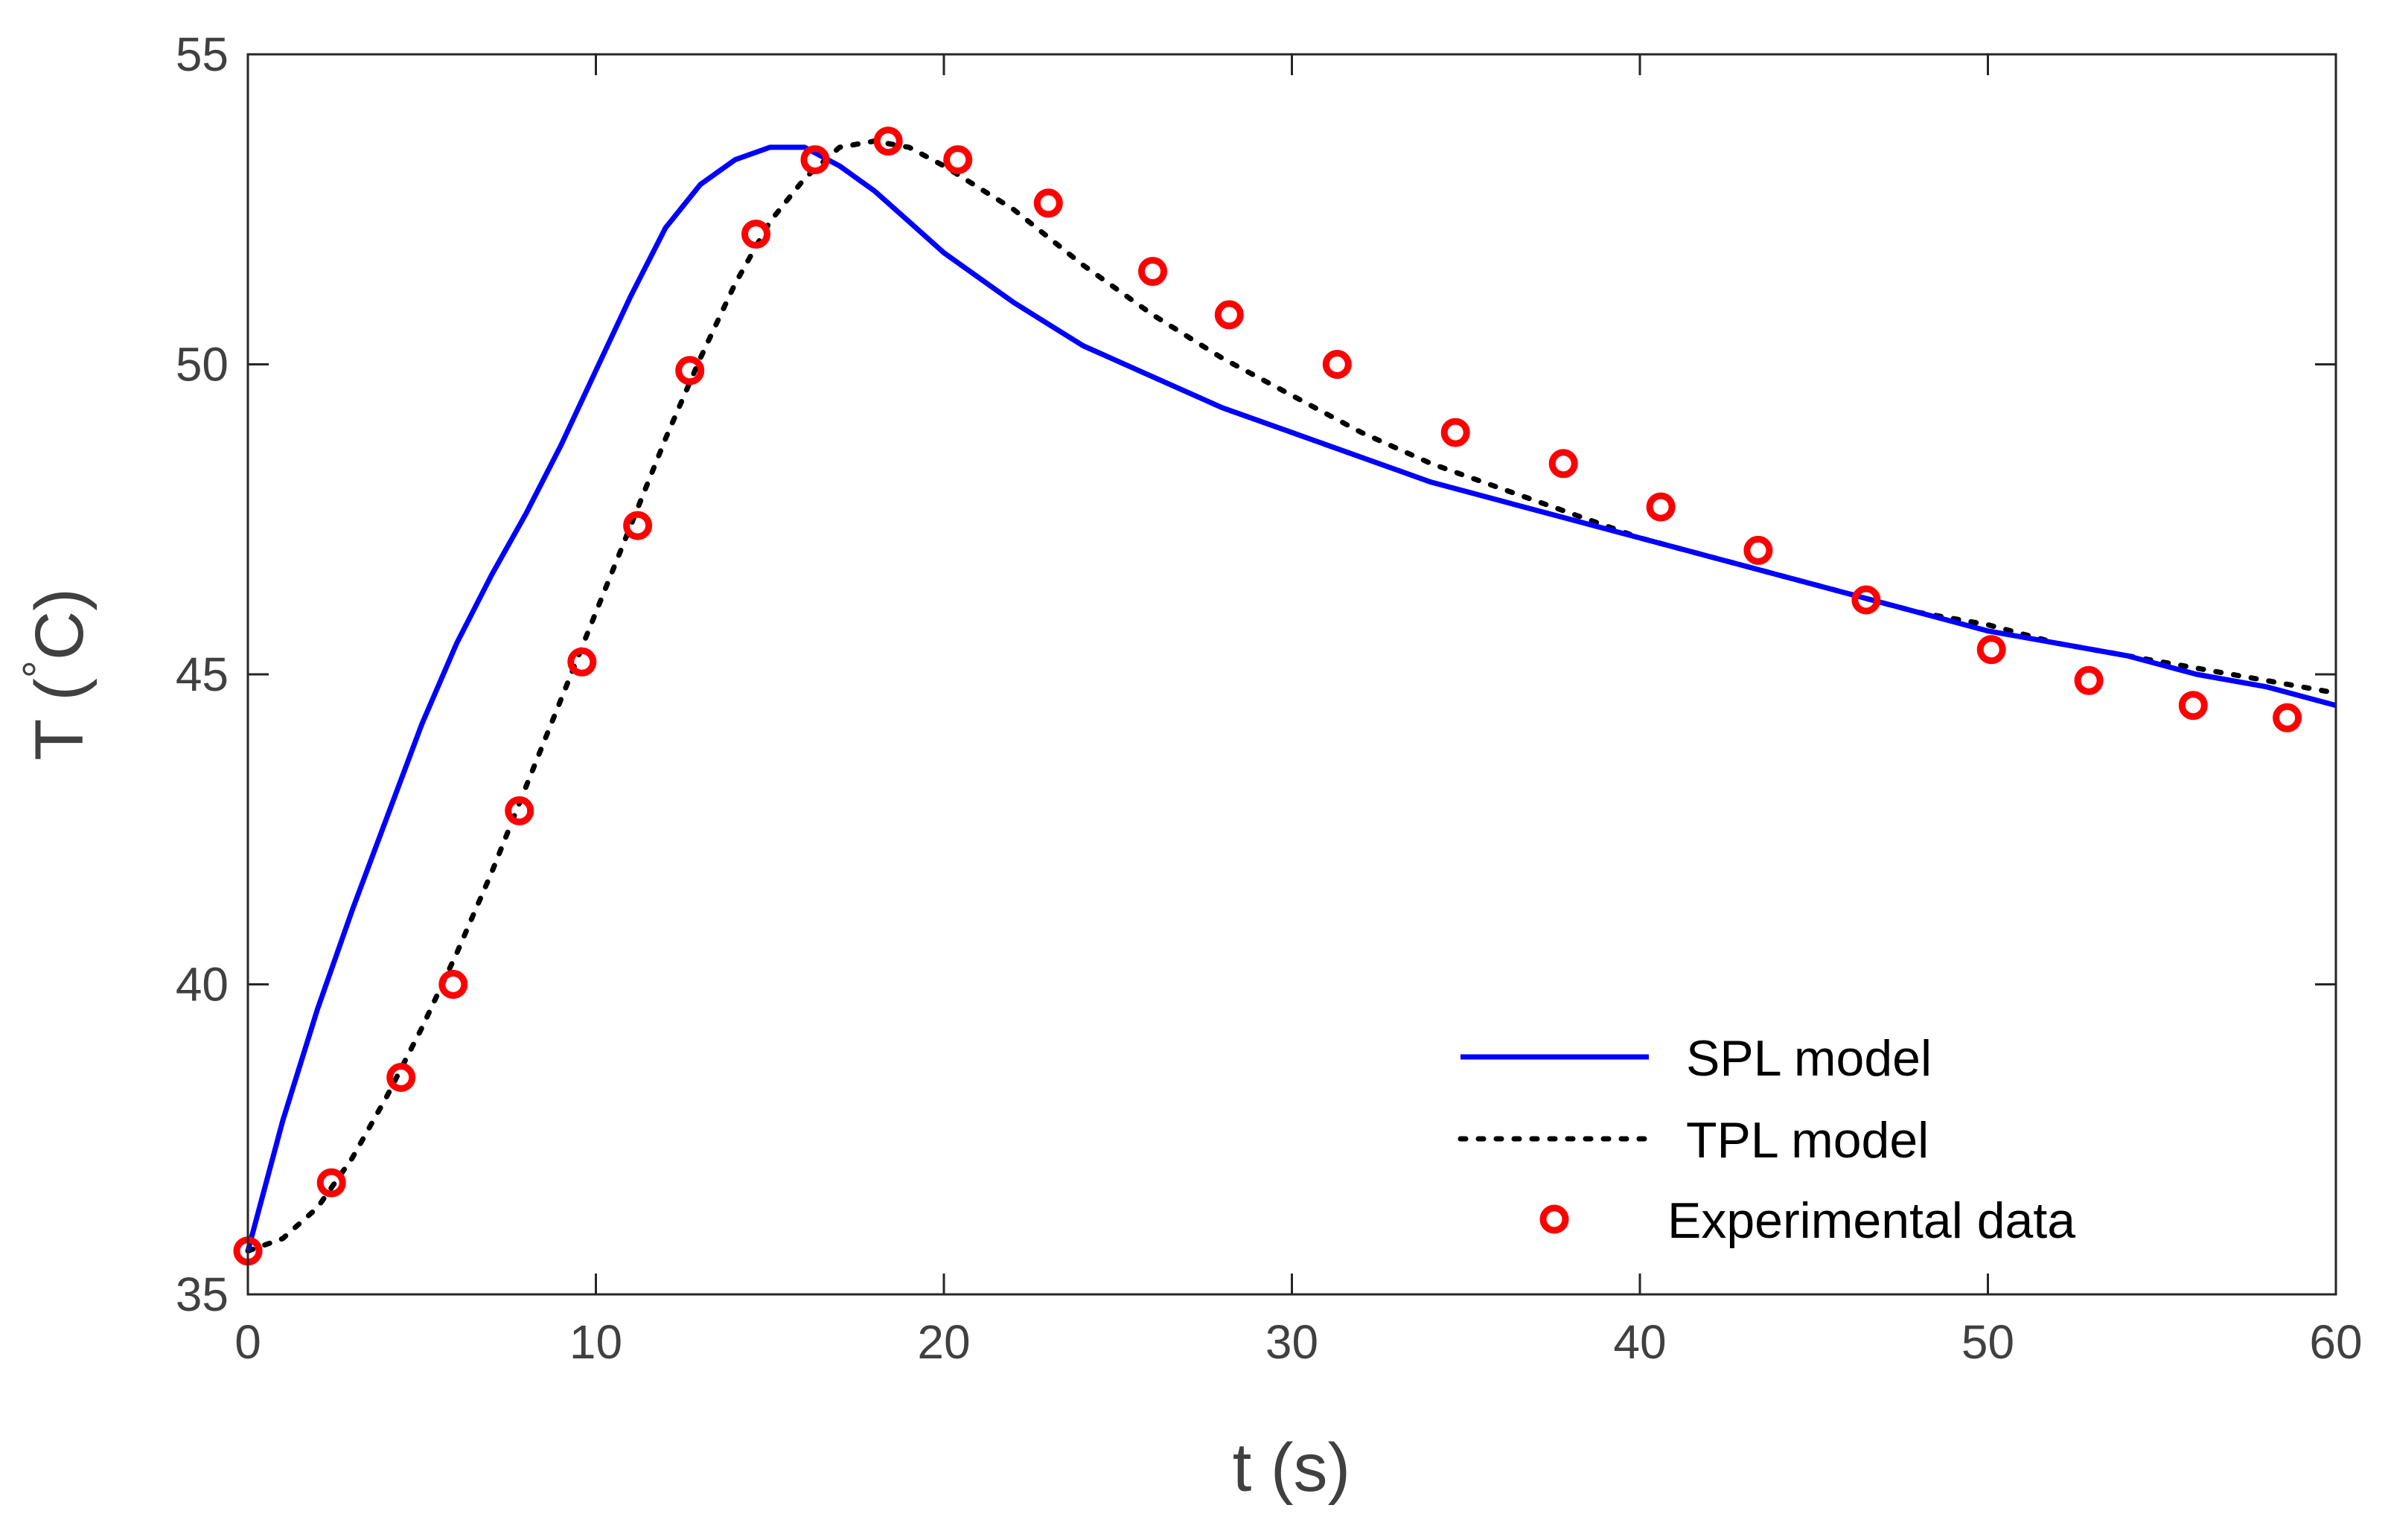 The width and height of the screenshot is (2388, 1540). I want to click on legend: SPL model TPL model Experimental data, so click(1766, 1139).